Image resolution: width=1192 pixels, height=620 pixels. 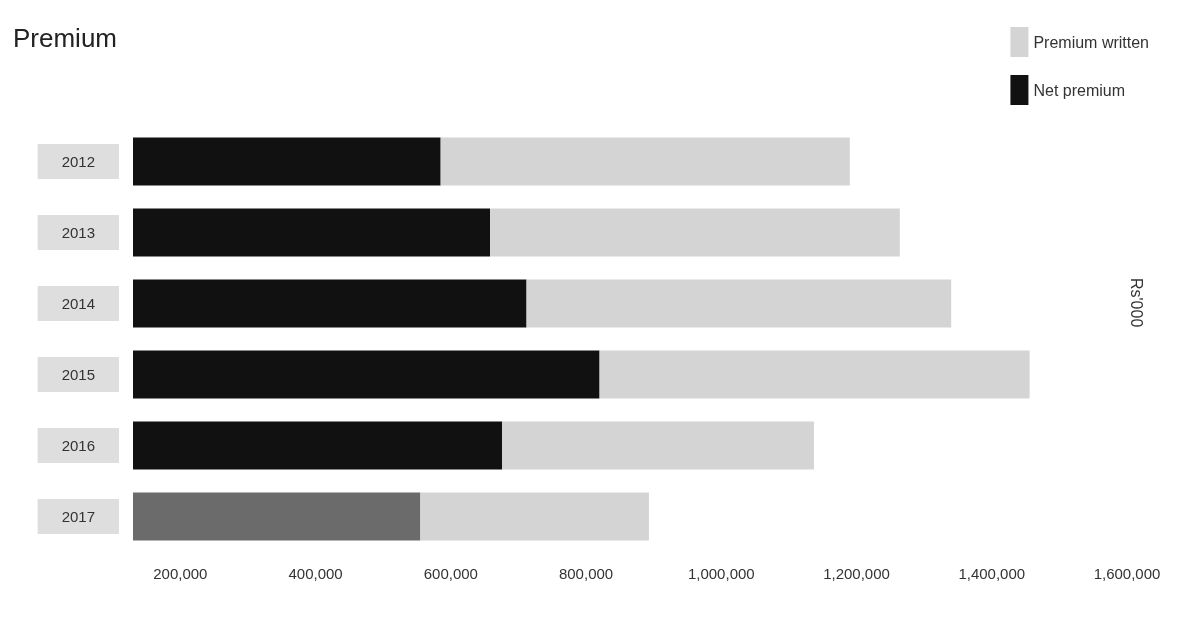 What do you see at coordinates (856, 573) in the screenshot?
I see `x-tick-label: 1,200,000` at bounding box center [856, 573].